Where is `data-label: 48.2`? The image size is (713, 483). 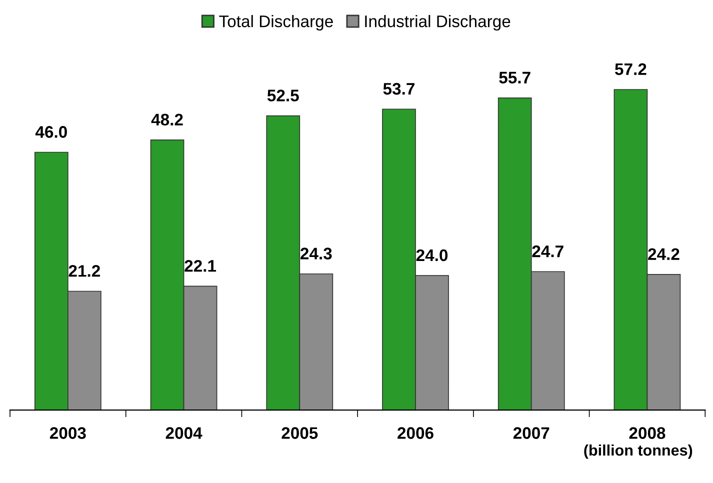
data-label: 48.2 is located at coordinates (167, 120).